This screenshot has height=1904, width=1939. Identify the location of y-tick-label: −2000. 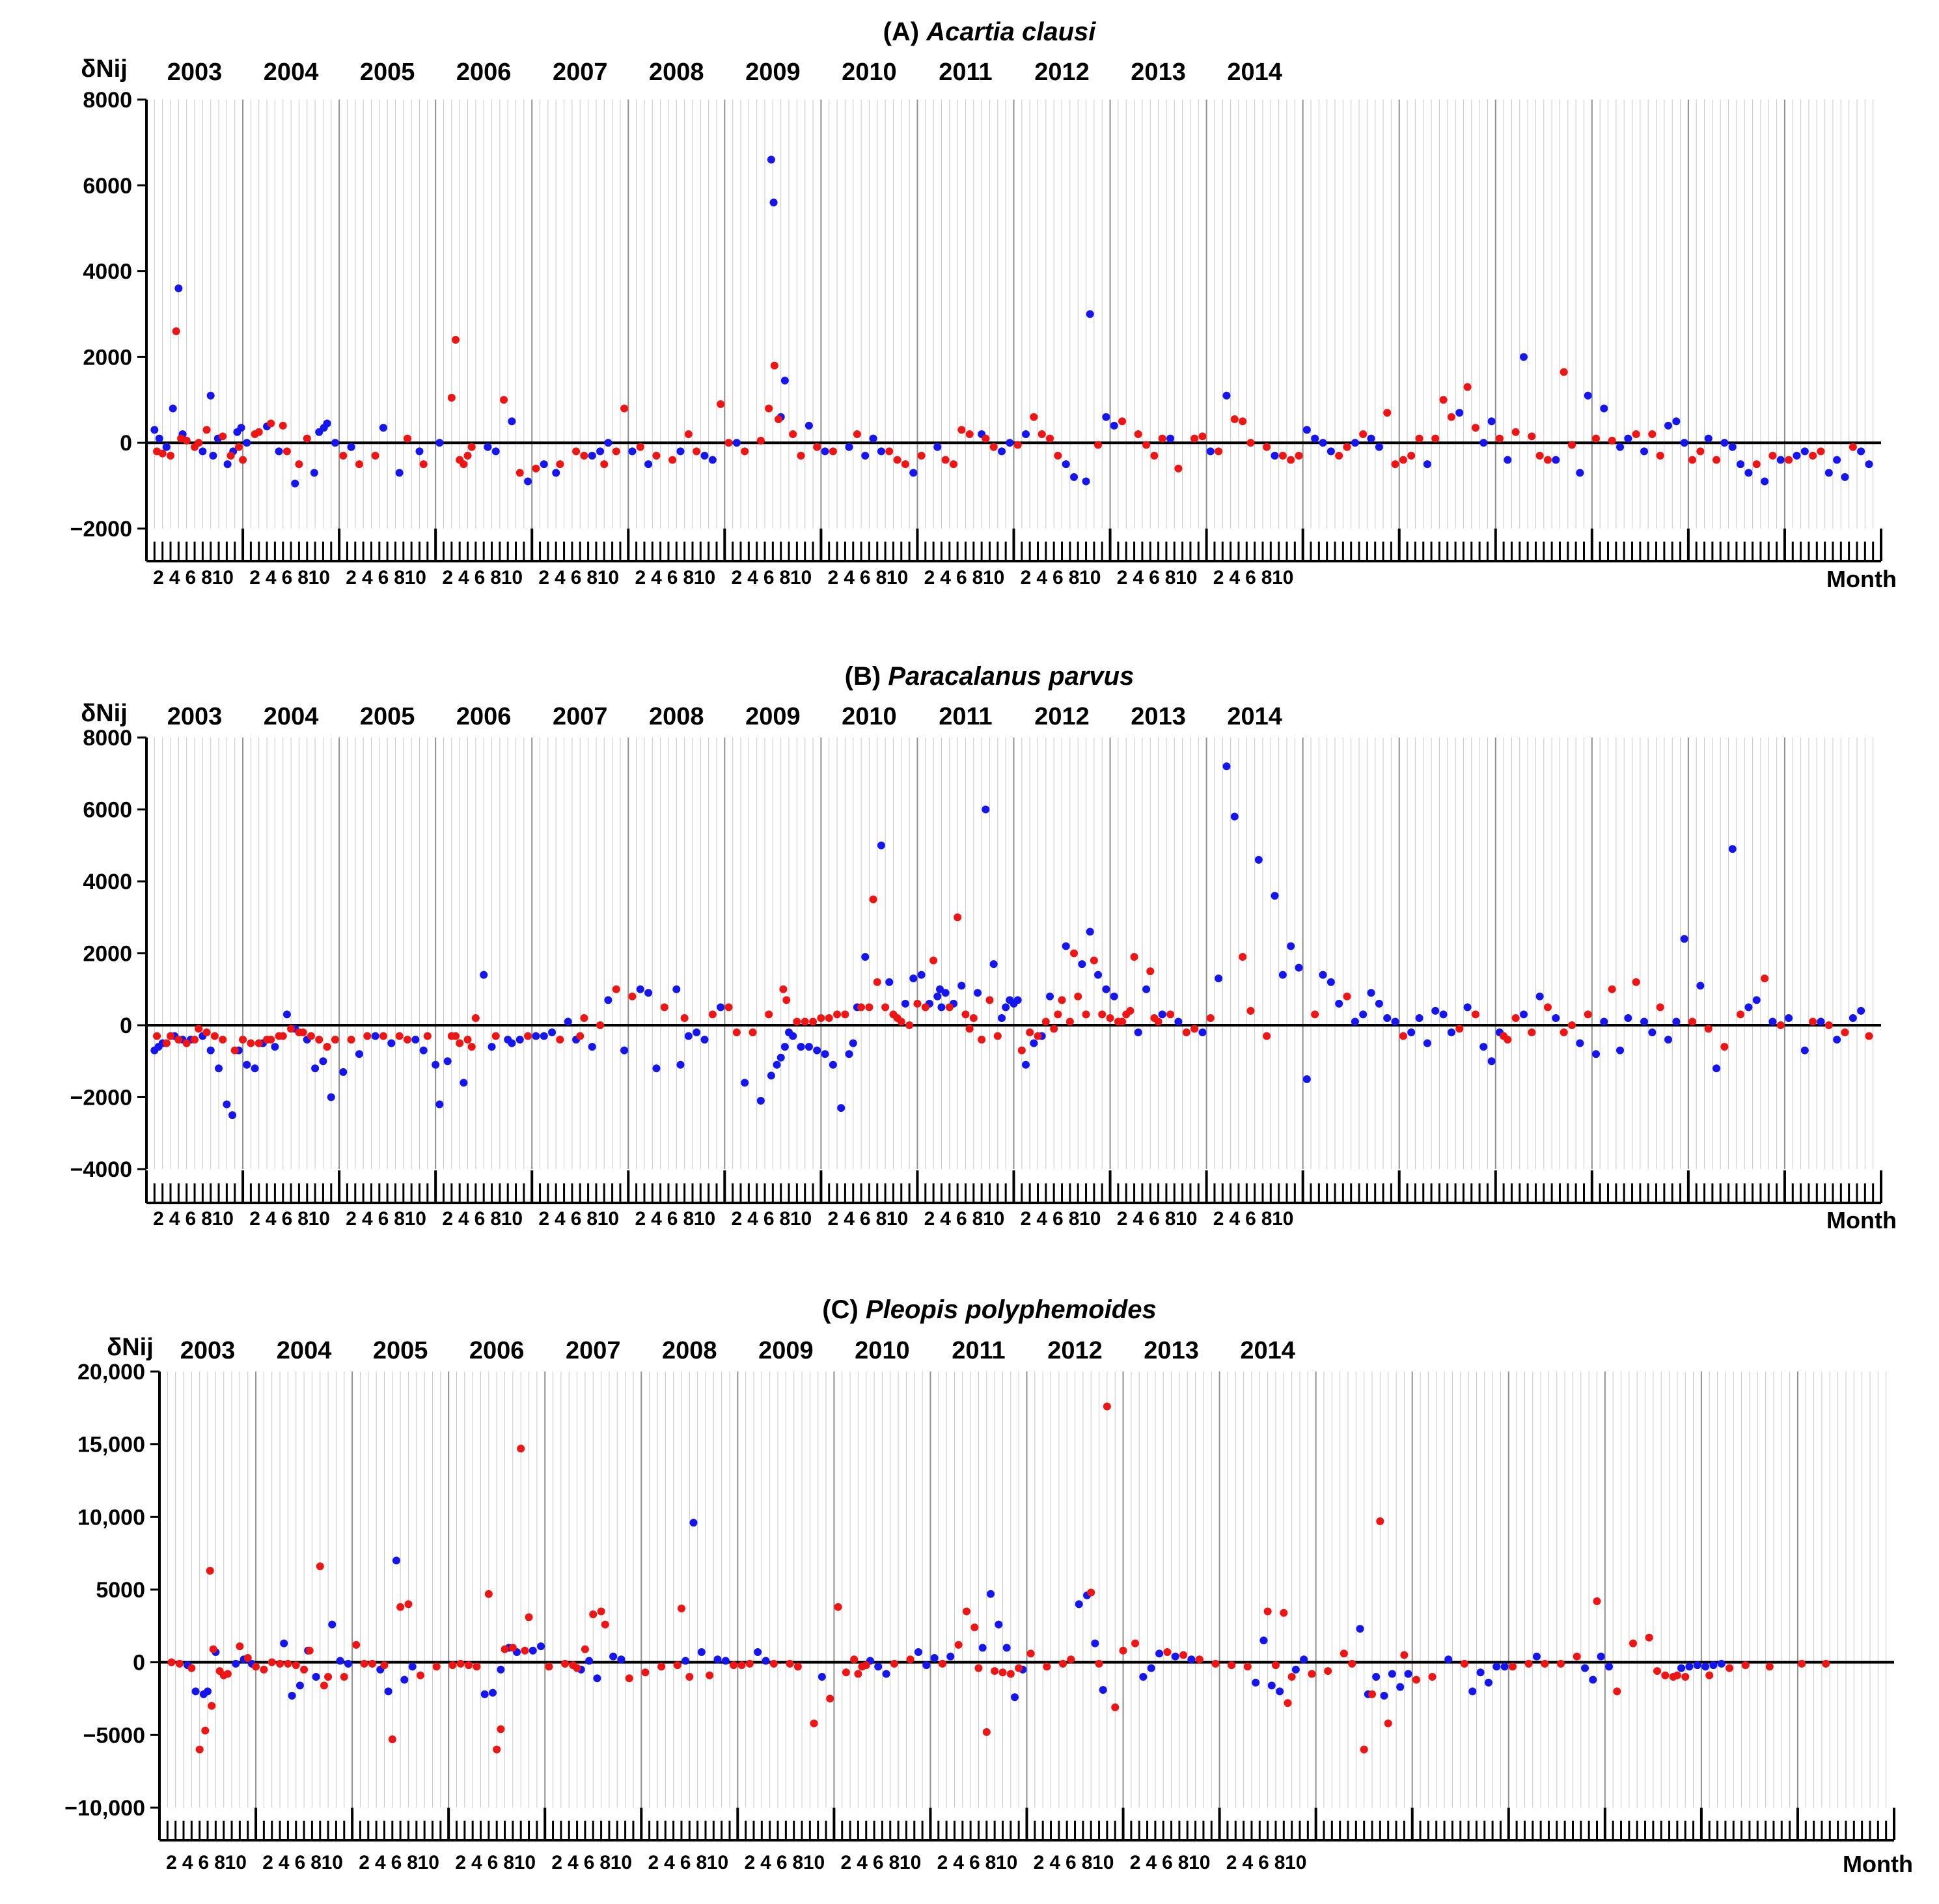
(101, 1099).